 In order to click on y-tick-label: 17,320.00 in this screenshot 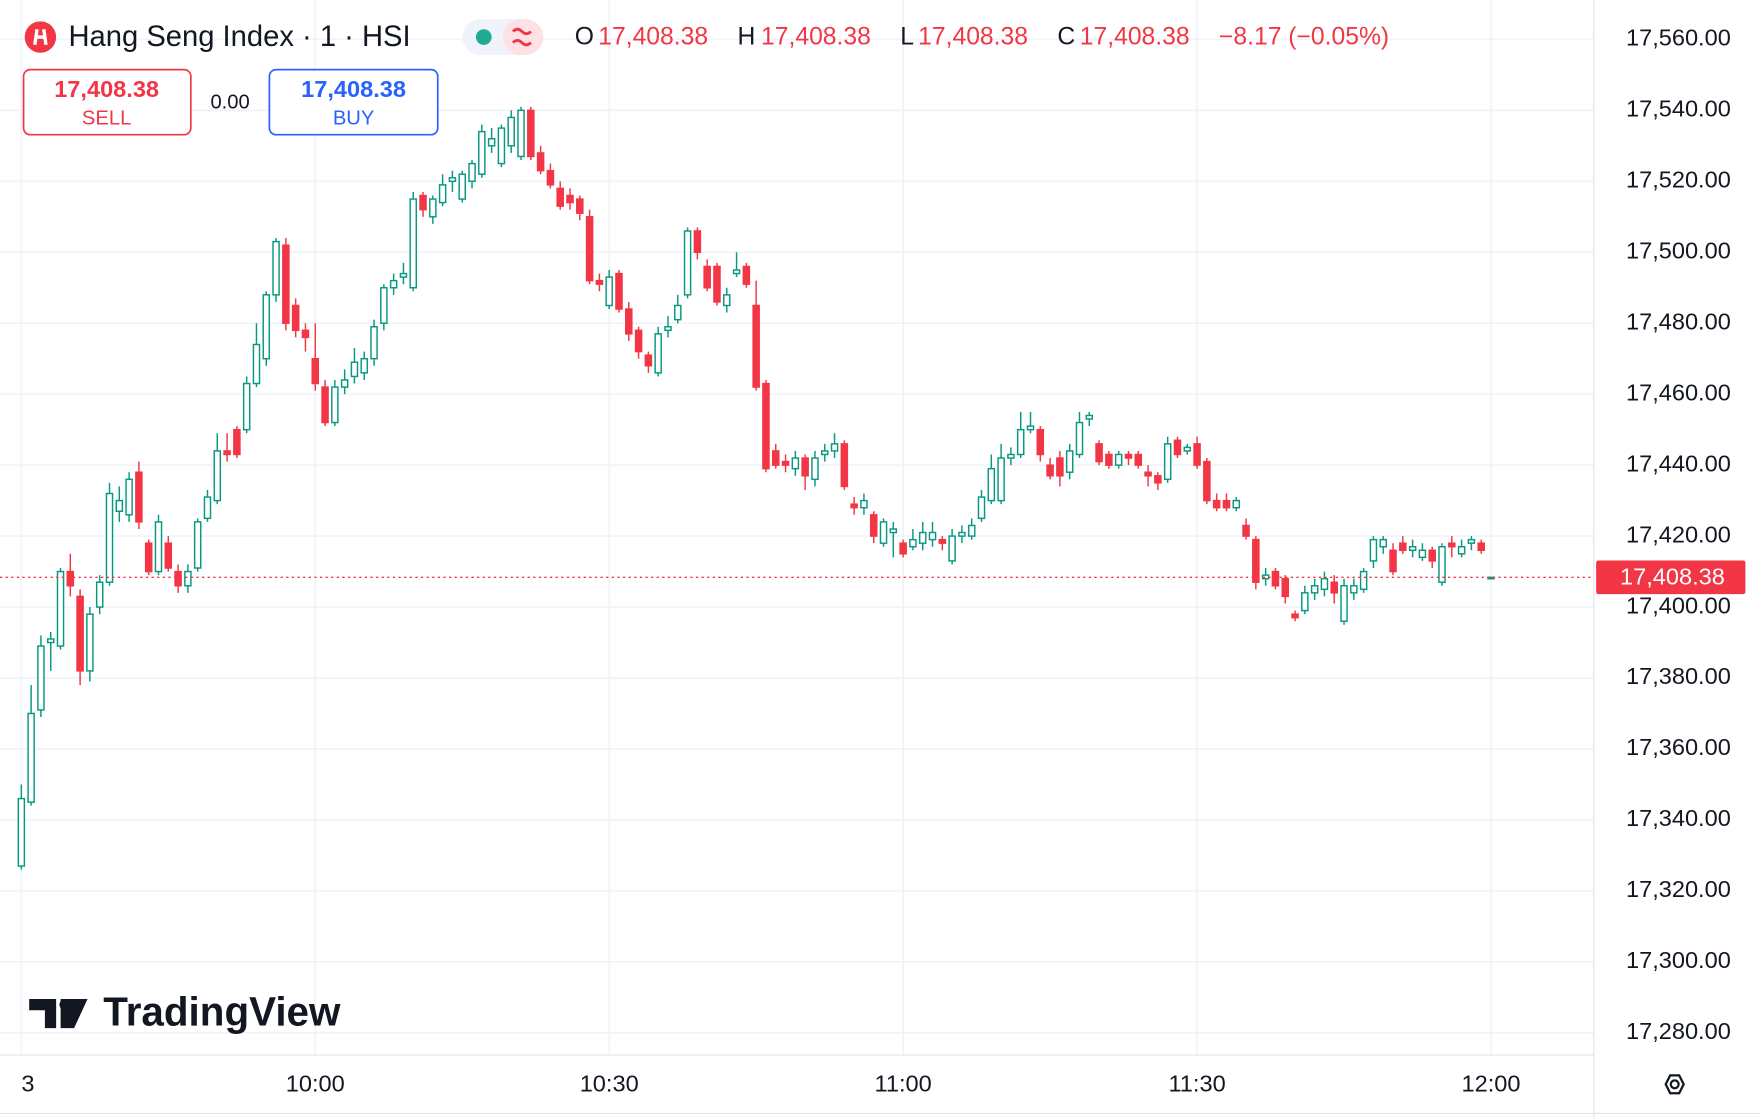, I will do `click(1678, 889)`.